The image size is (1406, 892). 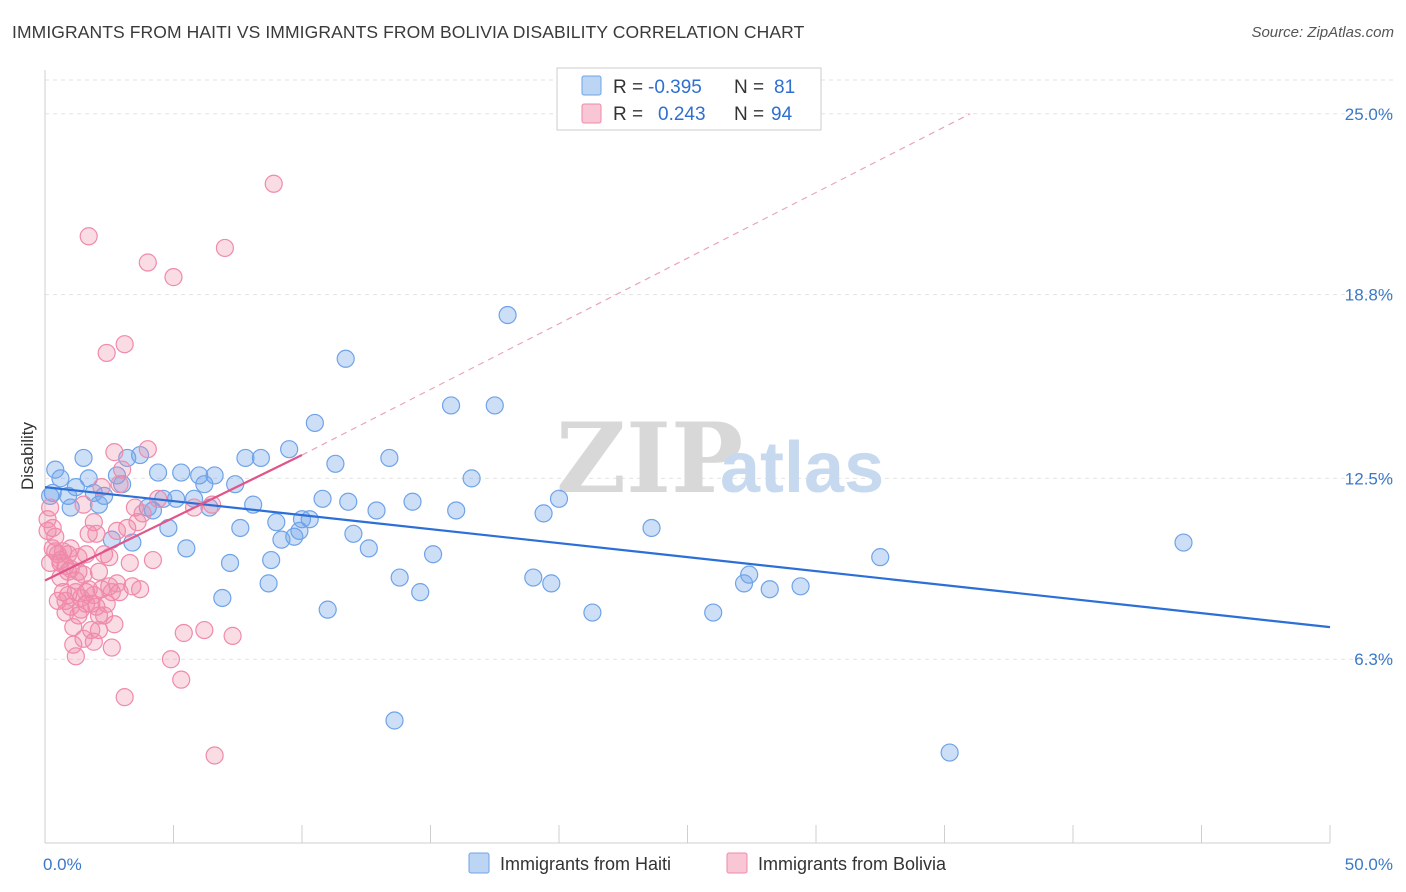 What do you see at coordinates (1369, 114) in the screenshot?
I see `y-tick-label: 25.0%` at bounding box center [1369, 114].